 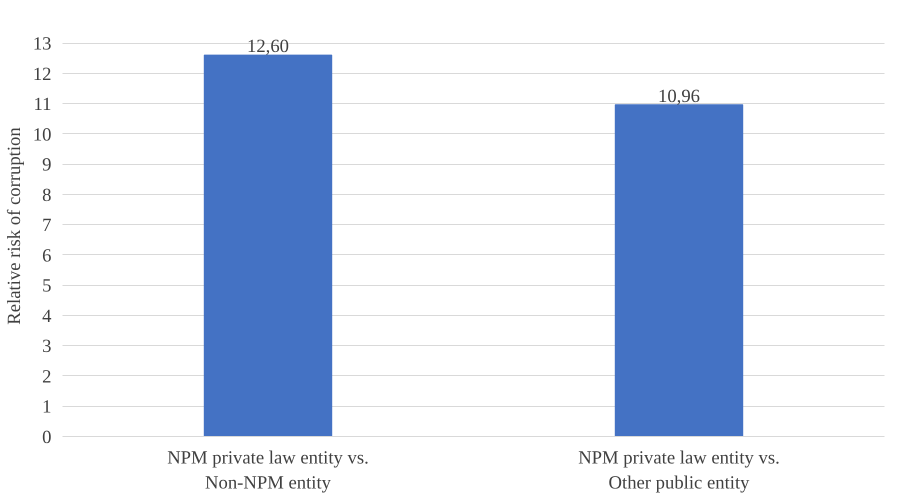 What do you see at coordinates (679, 96) in the screenshot?
I see `data-label: 10,96` at bounding box center [679, 96].